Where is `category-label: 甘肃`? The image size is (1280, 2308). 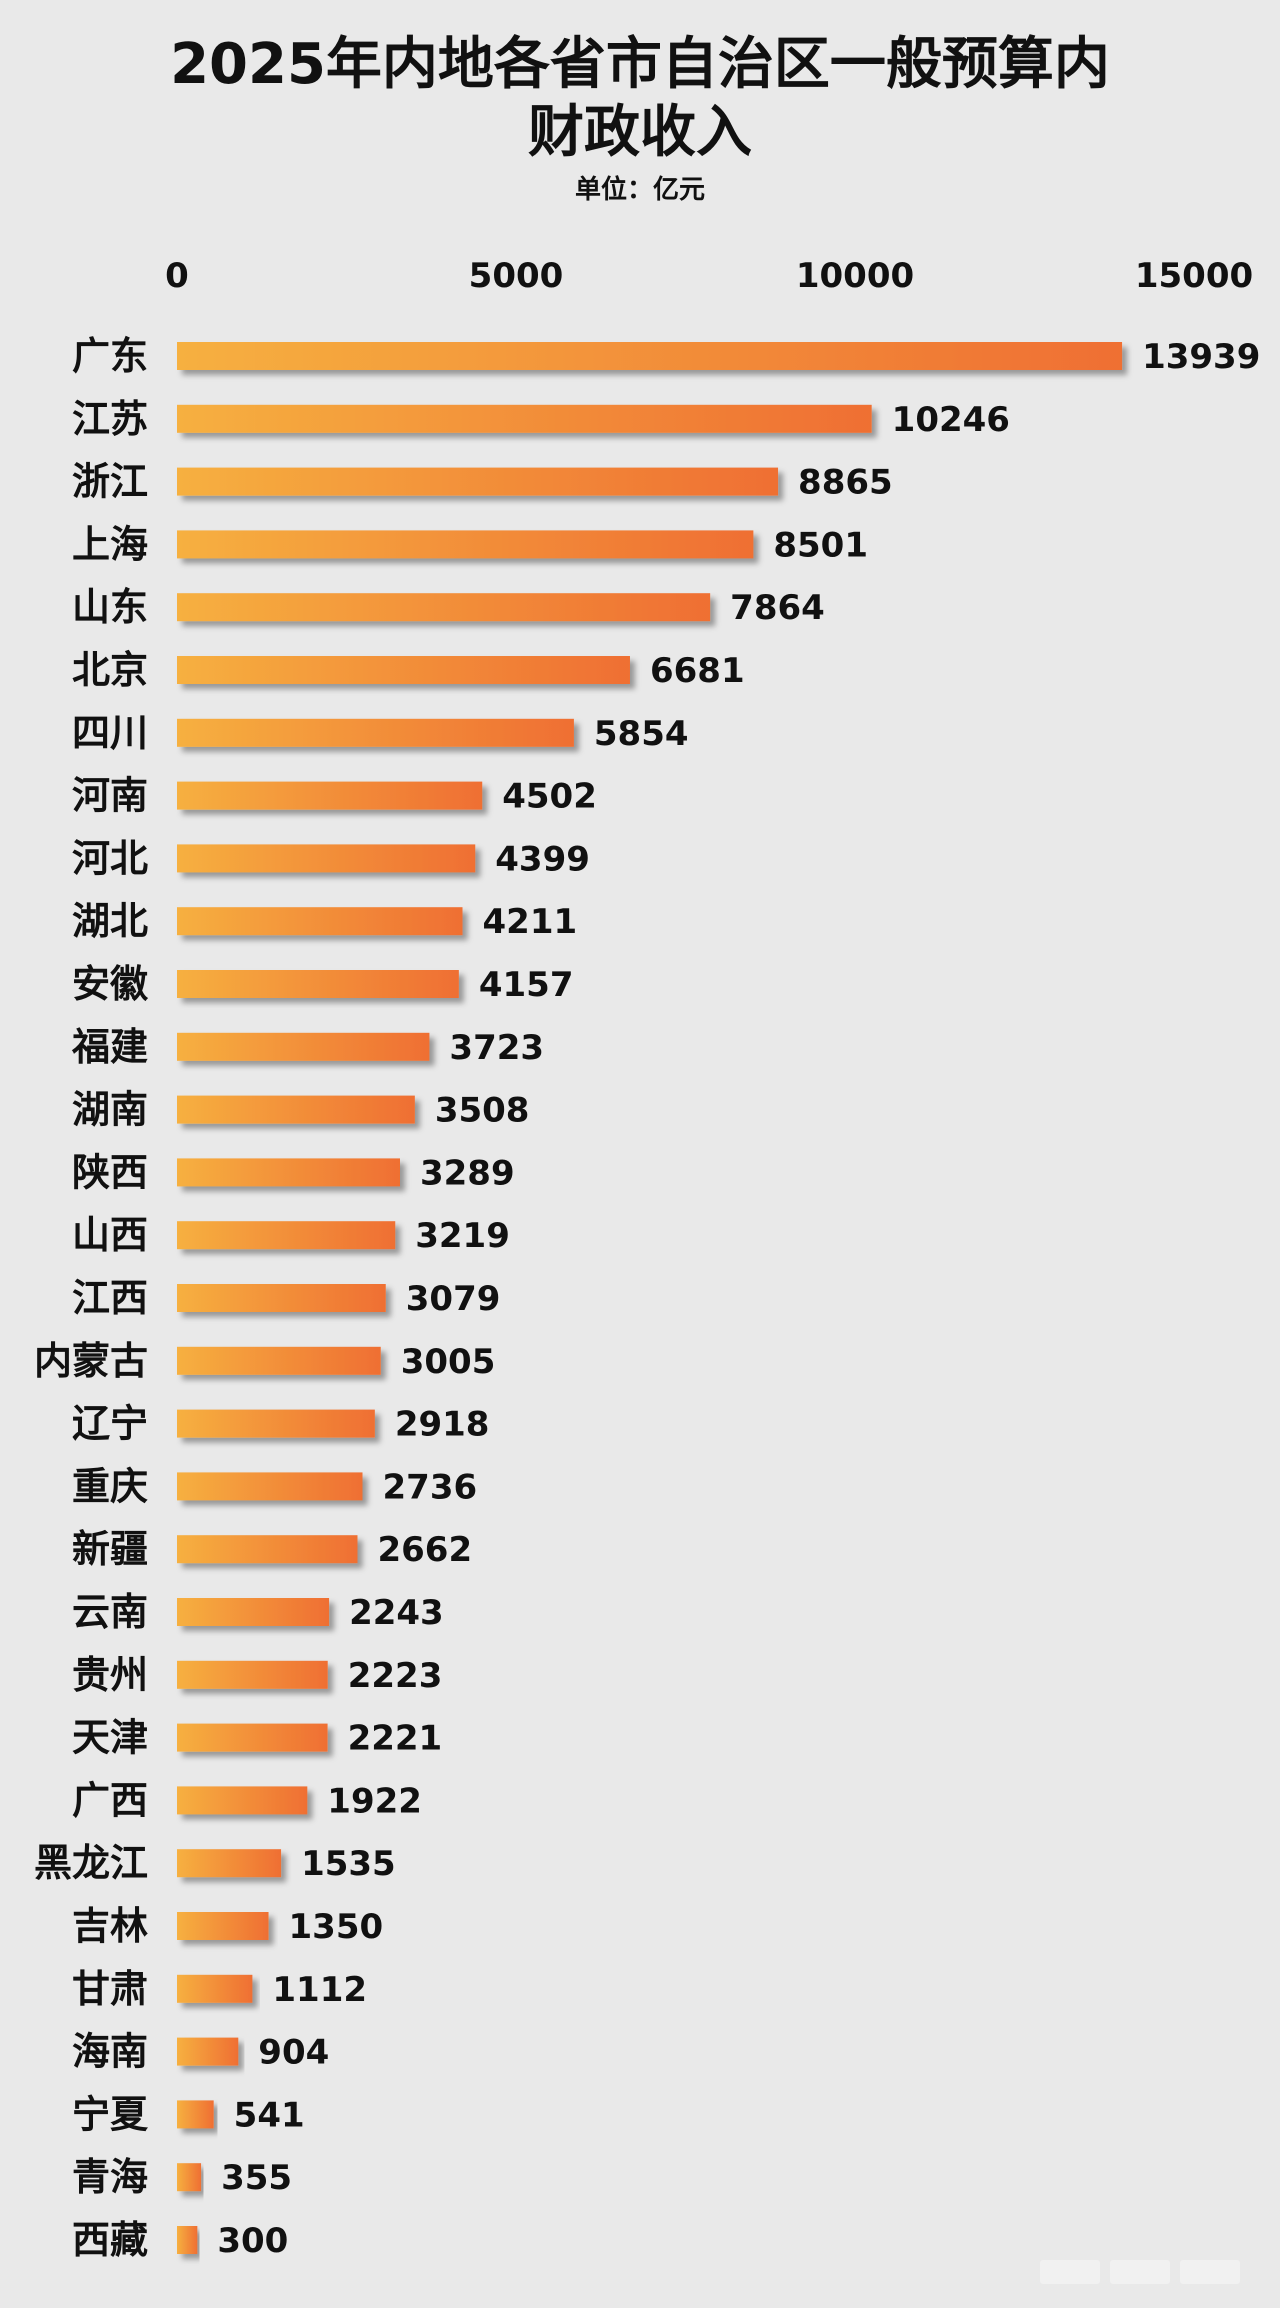 category-label: 甘肃 is located at coordinates (110, 1989).